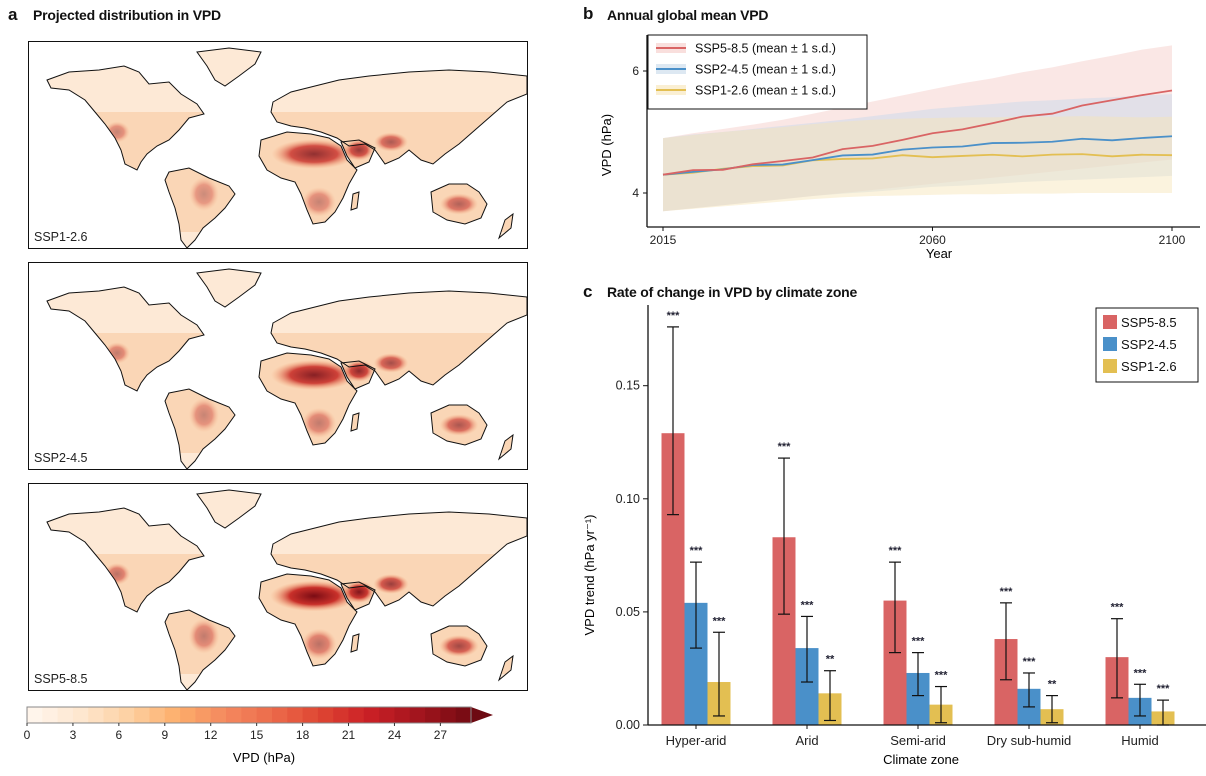 This screenshot has width=1206, height=776. I want to click on colorbar-tick-label: 12, so click(211, 735).